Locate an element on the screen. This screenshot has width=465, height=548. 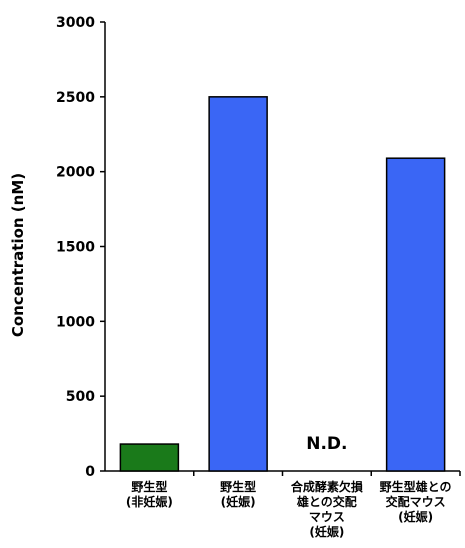
y-ticks: 0 500 1000 1500 2000 2500 3000 is located at coordinates (80, 247).